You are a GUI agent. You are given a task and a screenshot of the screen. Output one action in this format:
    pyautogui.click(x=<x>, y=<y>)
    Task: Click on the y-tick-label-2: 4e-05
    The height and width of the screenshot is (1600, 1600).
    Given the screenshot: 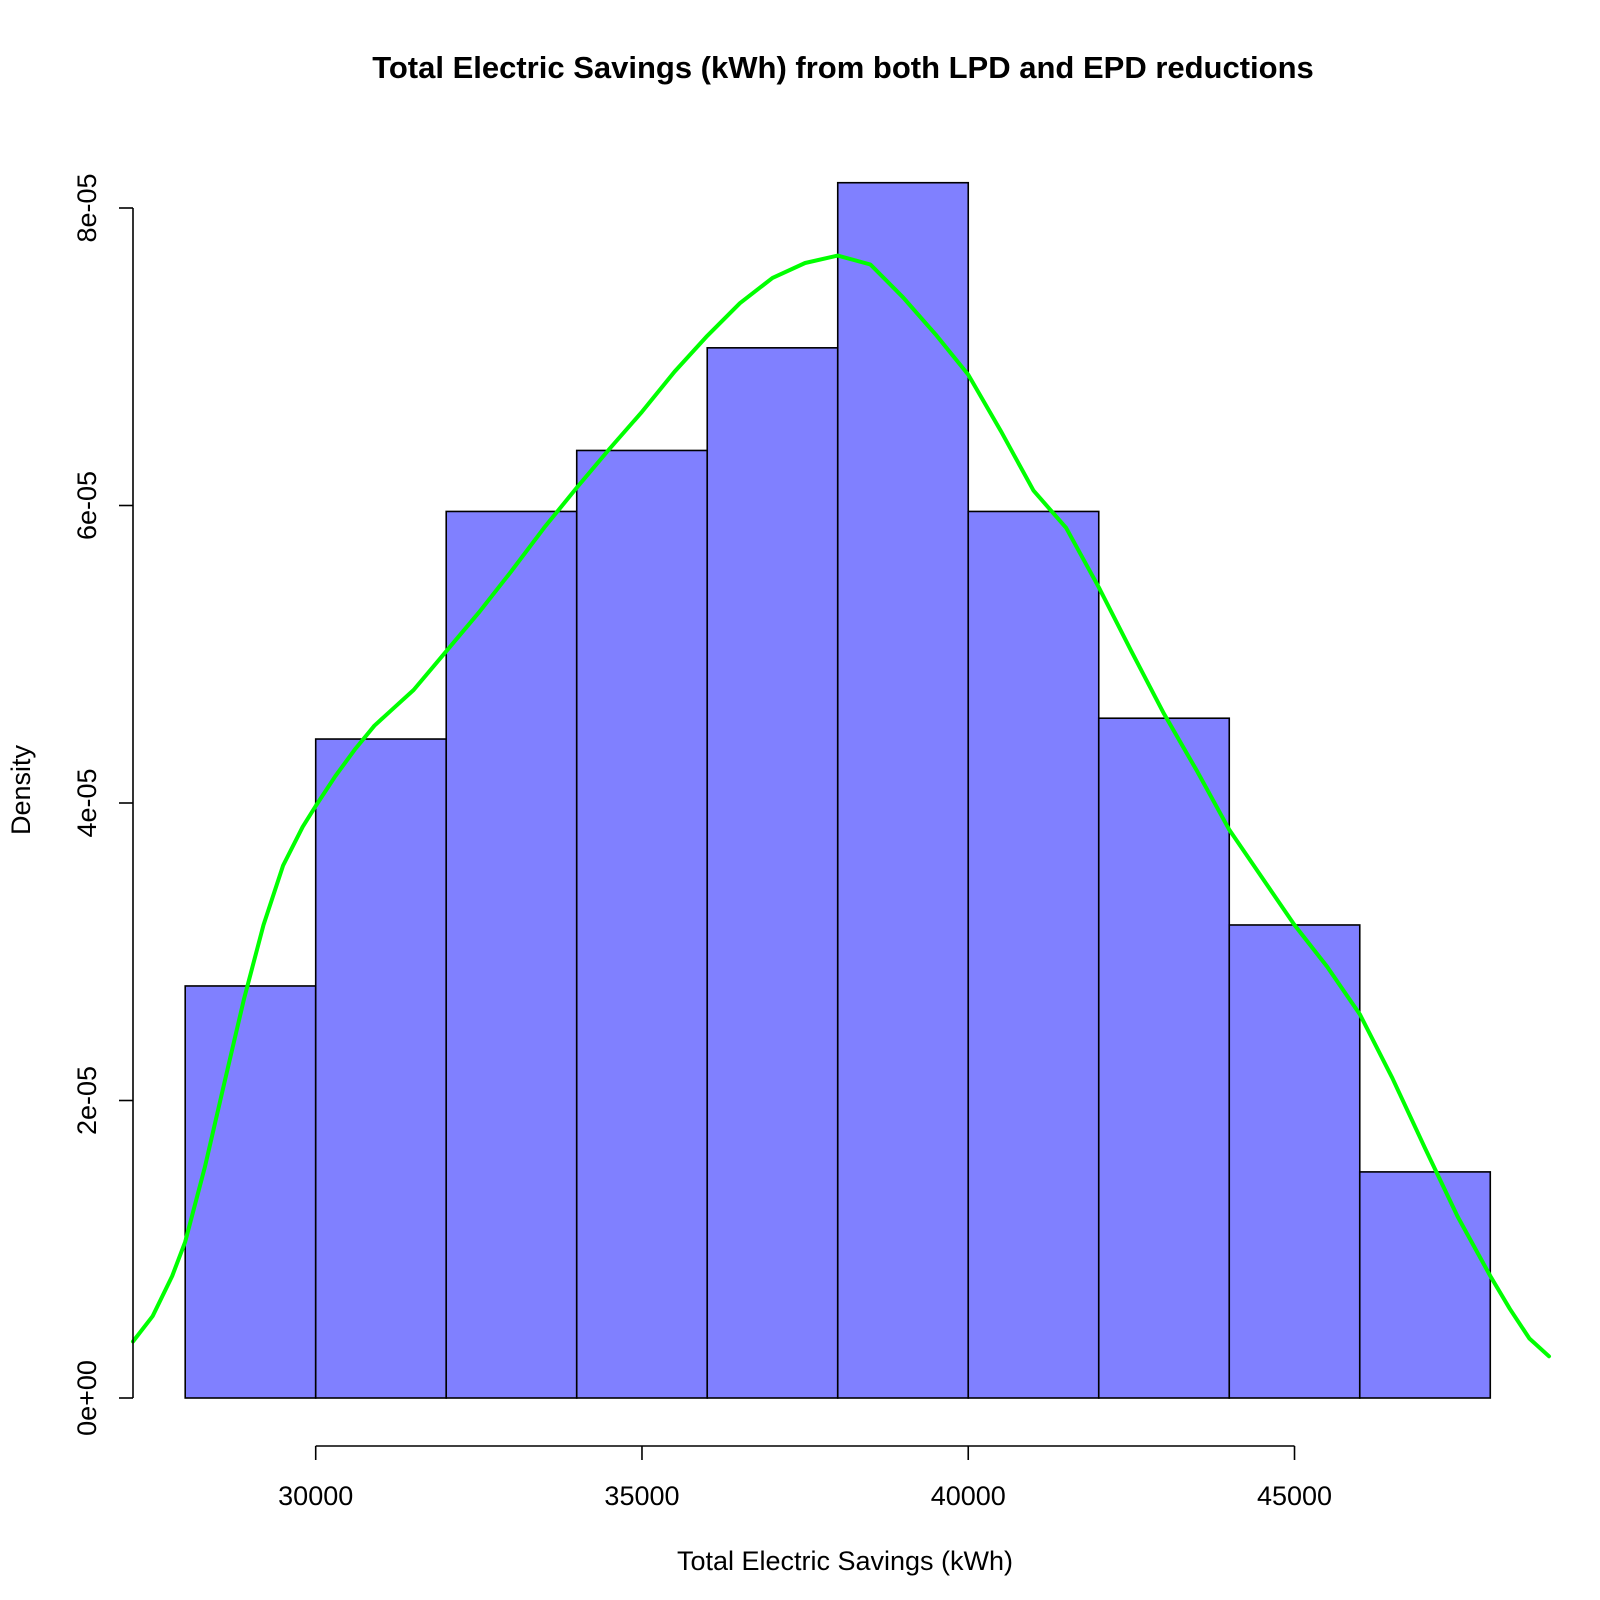 What is the action you would take?
    pyautogui.click(x=87, y=802)
    